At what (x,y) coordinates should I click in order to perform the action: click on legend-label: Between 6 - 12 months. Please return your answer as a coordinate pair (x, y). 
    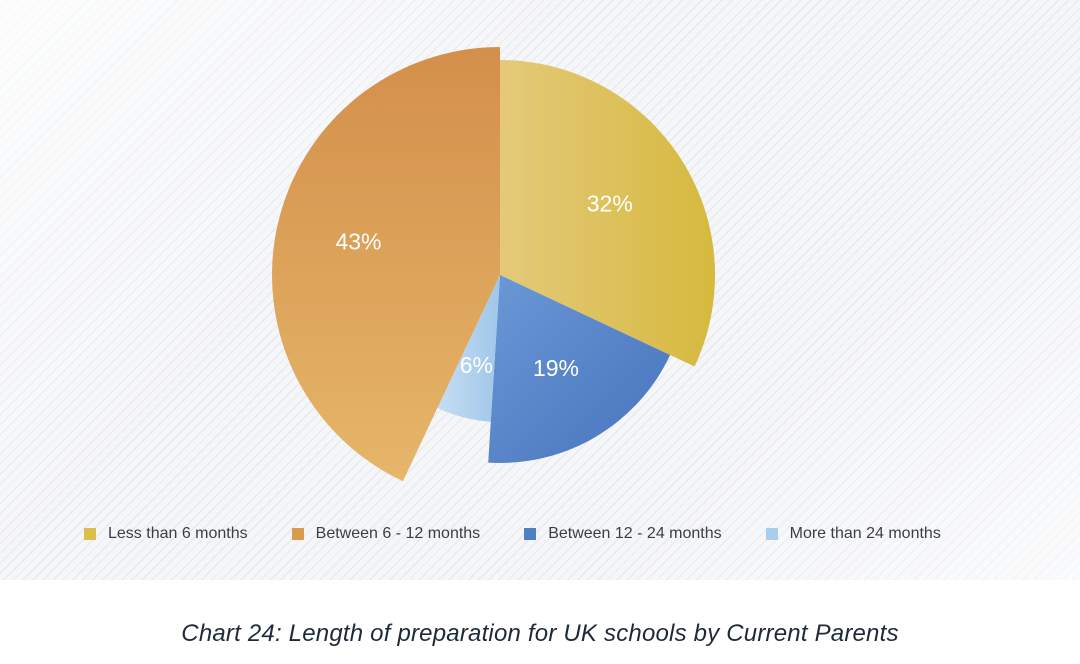
    Looking at the image, I should click on (398, 533).